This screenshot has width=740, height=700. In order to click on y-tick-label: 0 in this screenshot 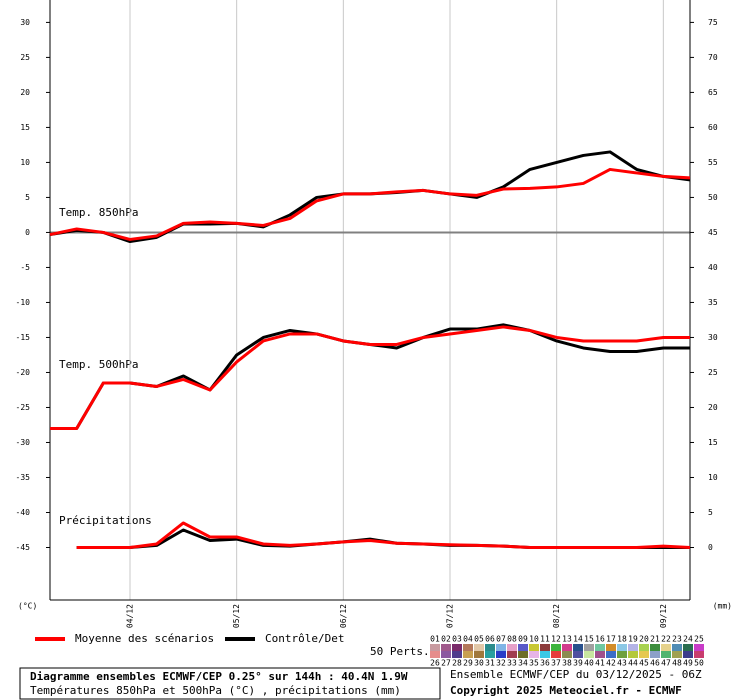, I will do `click(27, 232)`.